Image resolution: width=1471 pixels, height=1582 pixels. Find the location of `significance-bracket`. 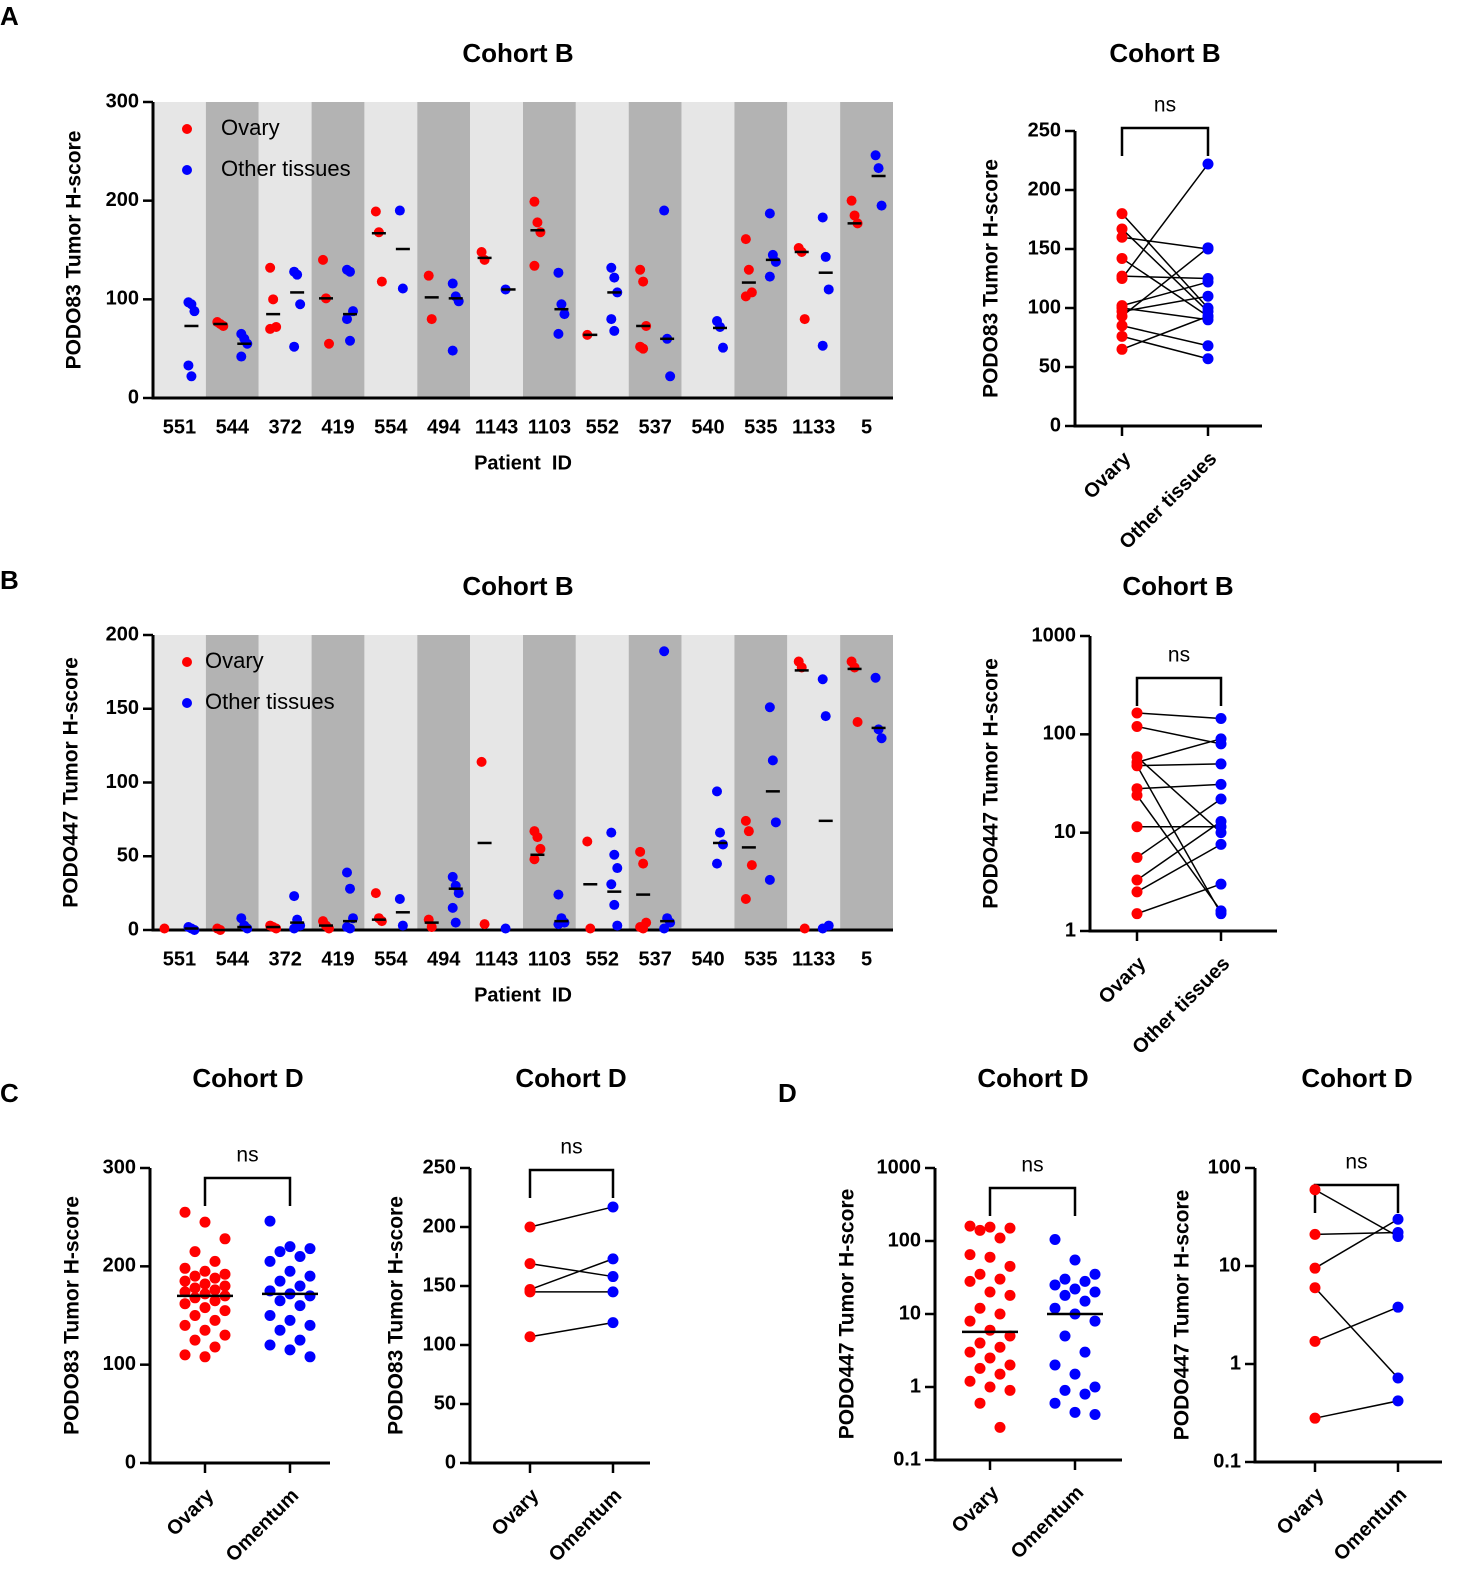

significance-bracket is located at coordinates (1179, 691).